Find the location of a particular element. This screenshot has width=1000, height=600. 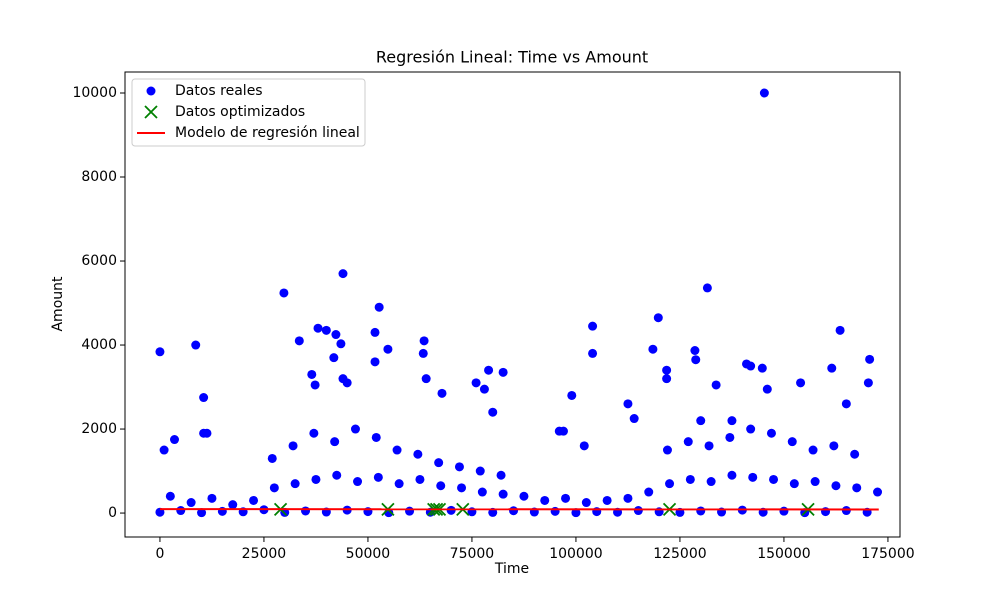

legend-label: Datos reales is located at coordinates (219, 91).